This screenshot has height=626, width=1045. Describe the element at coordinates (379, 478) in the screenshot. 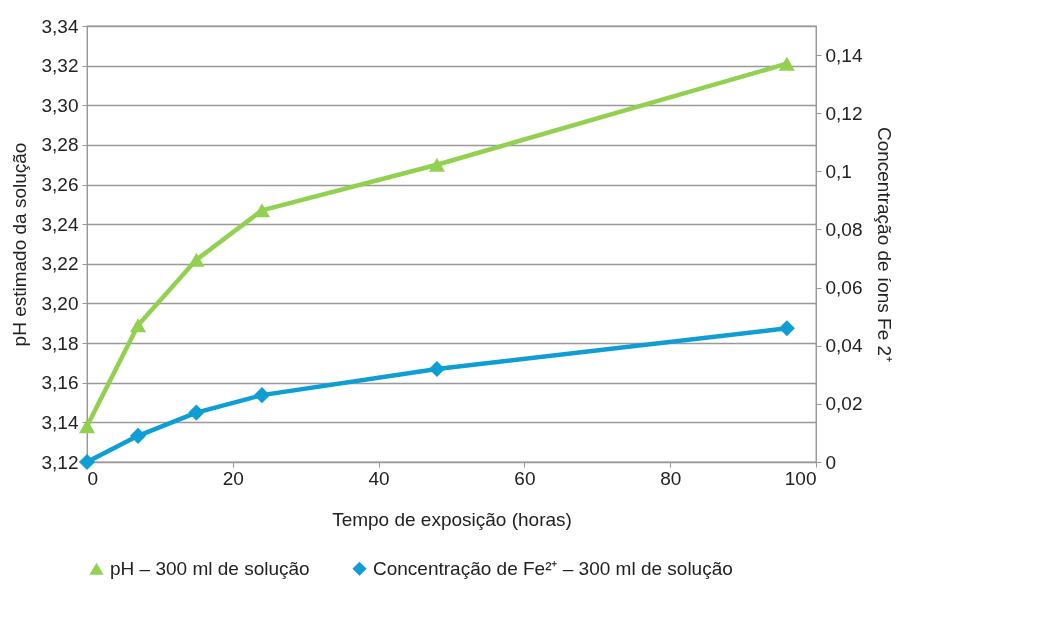

I see `x-tick-label: 40` at that location.